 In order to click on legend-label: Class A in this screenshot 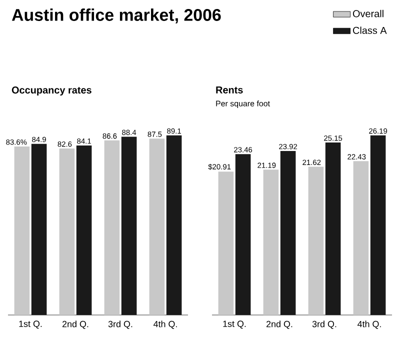, I will do `click(369, 30)`.